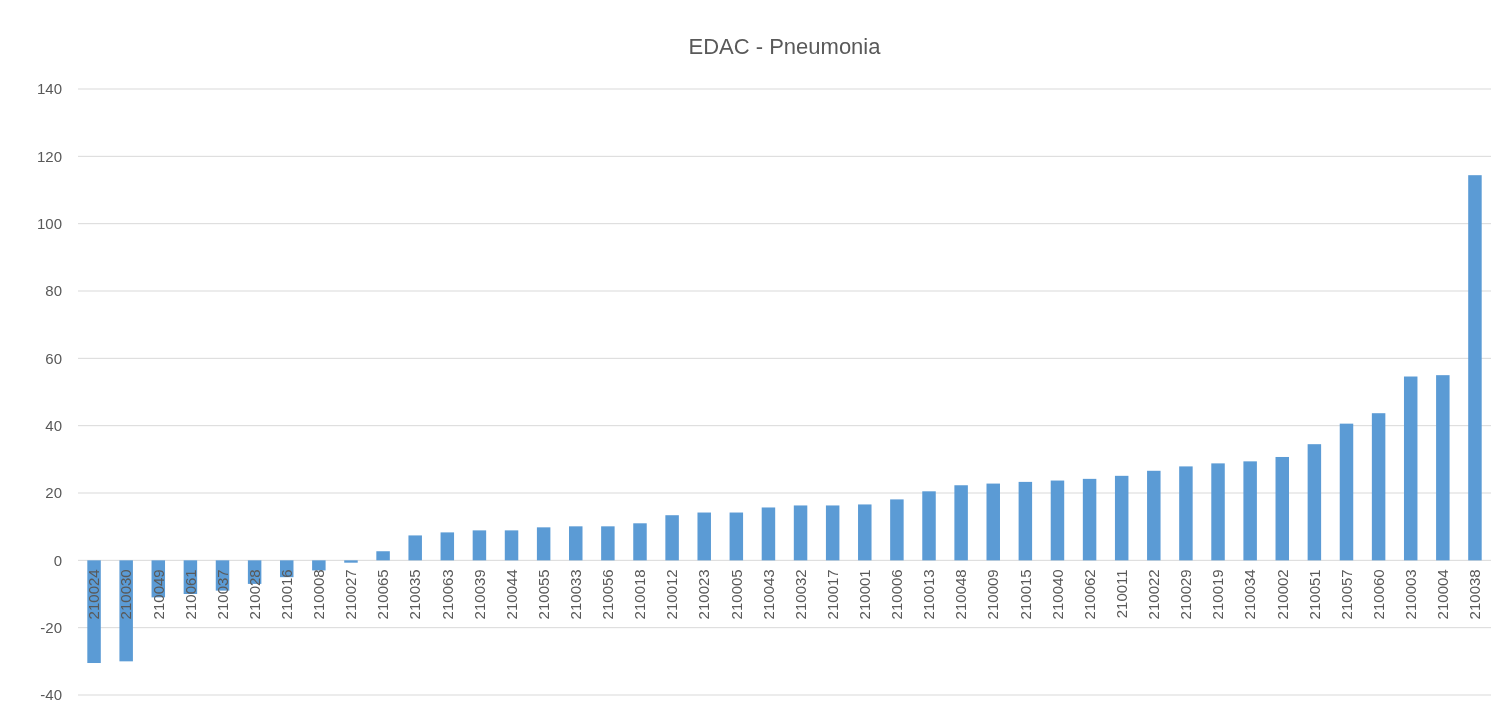  What do you see at coordinates (961, 594) in the screenshot?
I see `x-tick-label: 210048` at bounding box center [961, 594].